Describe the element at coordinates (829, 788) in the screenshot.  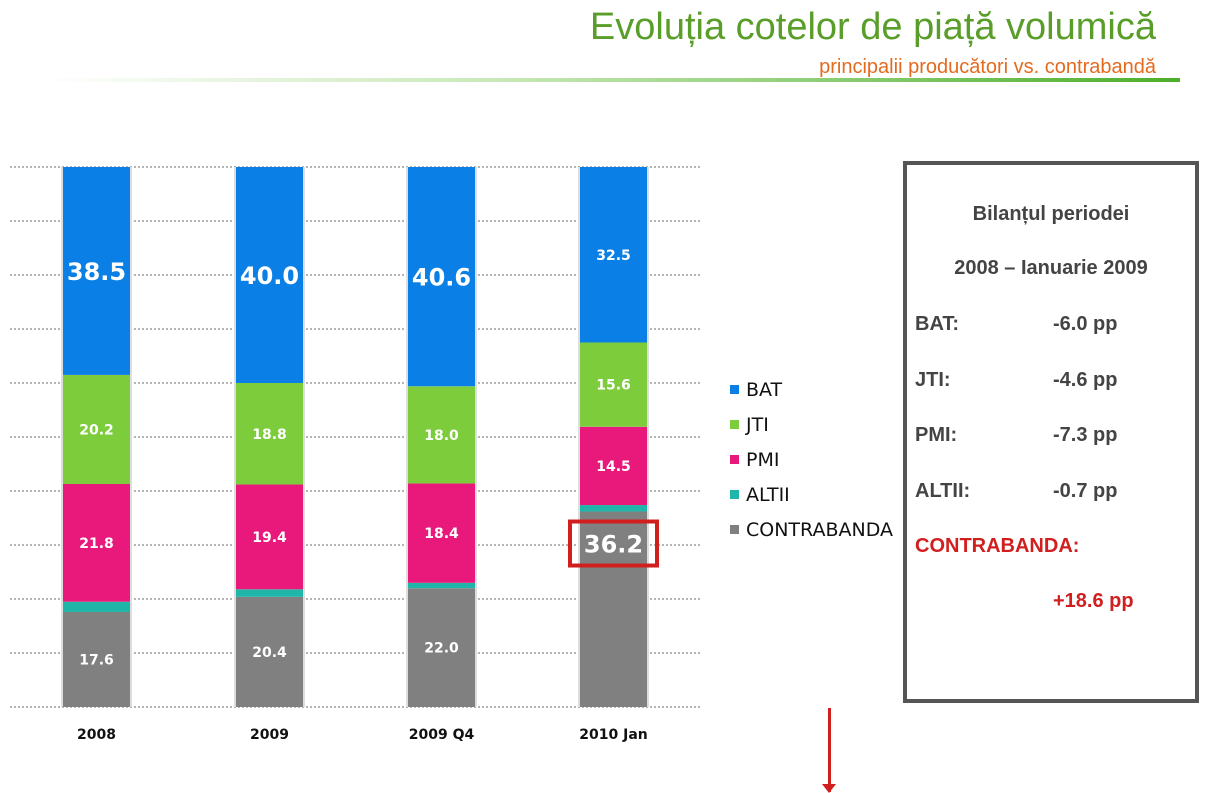
I see `down-arrow-icon` at that location.